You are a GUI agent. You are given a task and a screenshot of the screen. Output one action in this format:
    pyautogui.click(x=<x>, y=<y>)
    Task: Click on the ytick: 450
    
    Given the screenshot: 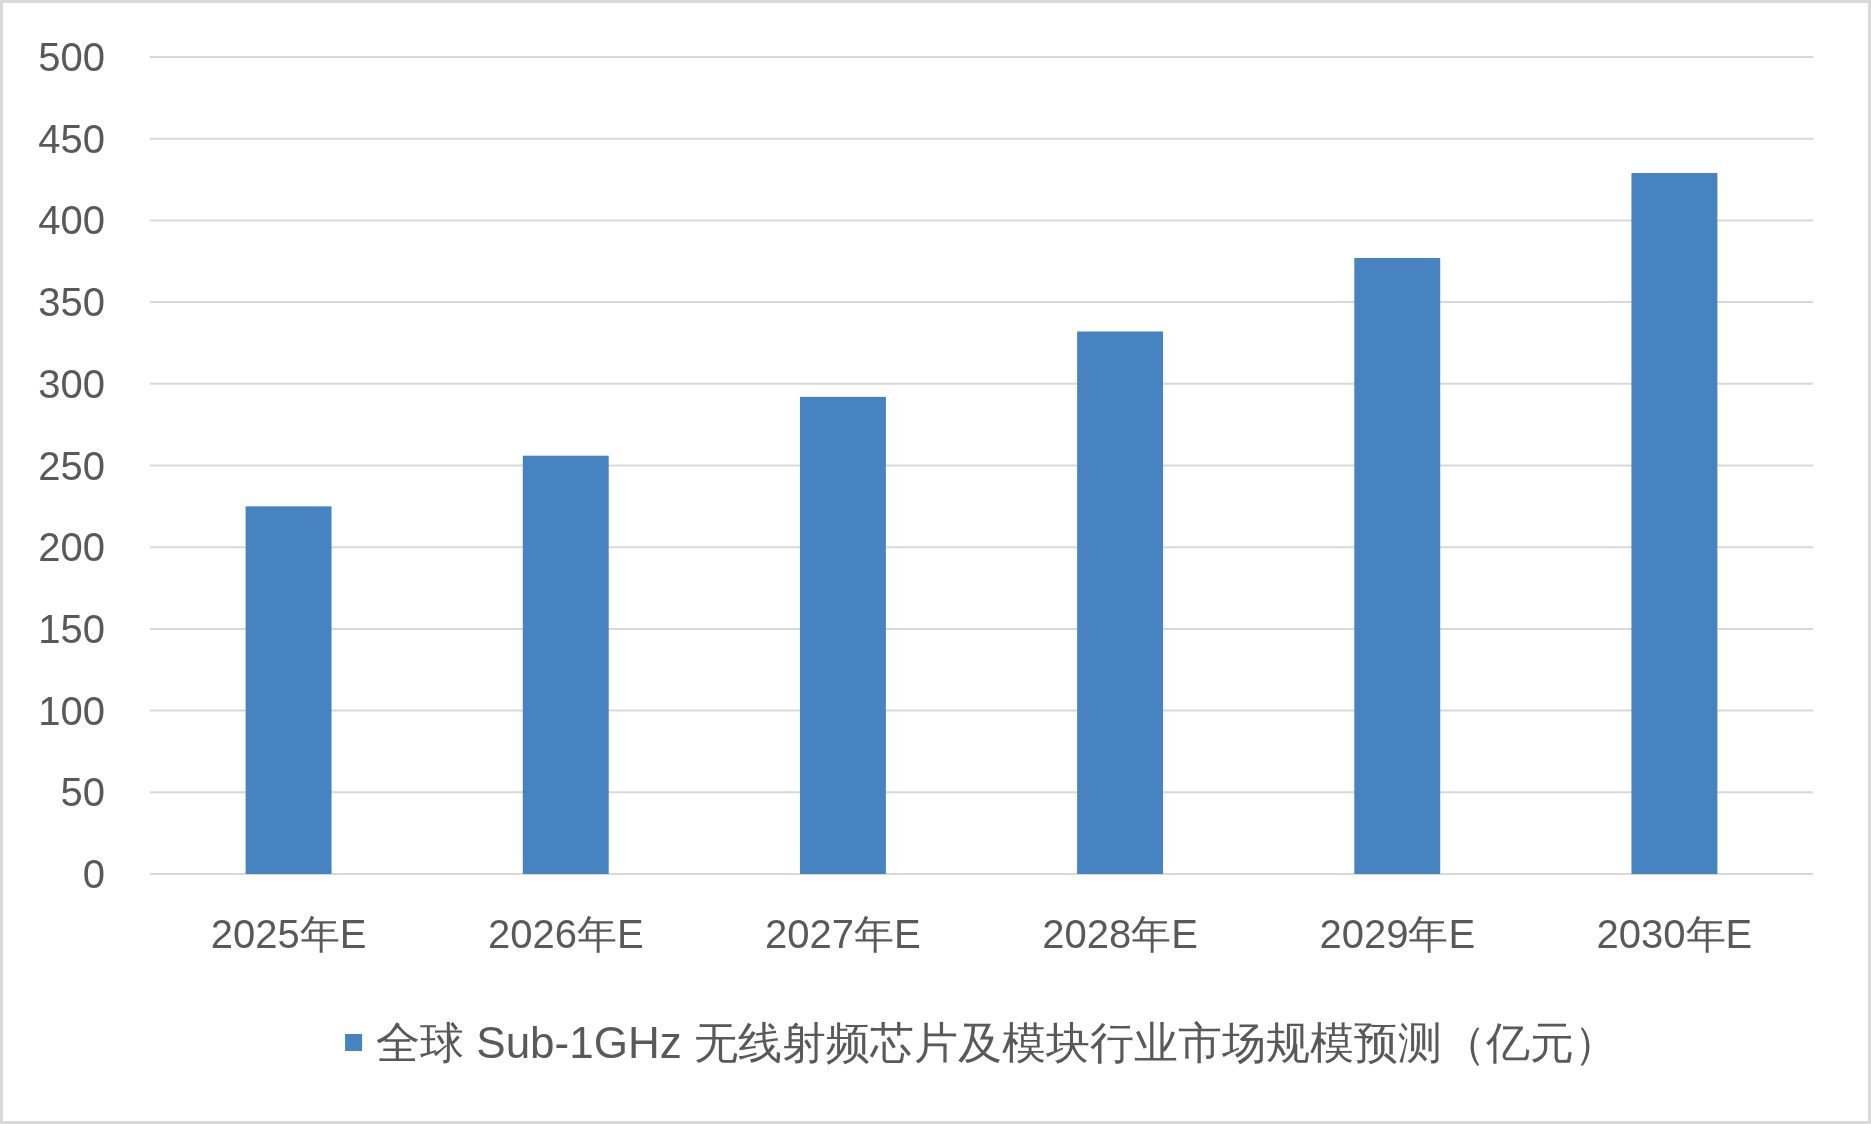 What is the action you would take?
    pyautogui.click(x=71, y=138)
    